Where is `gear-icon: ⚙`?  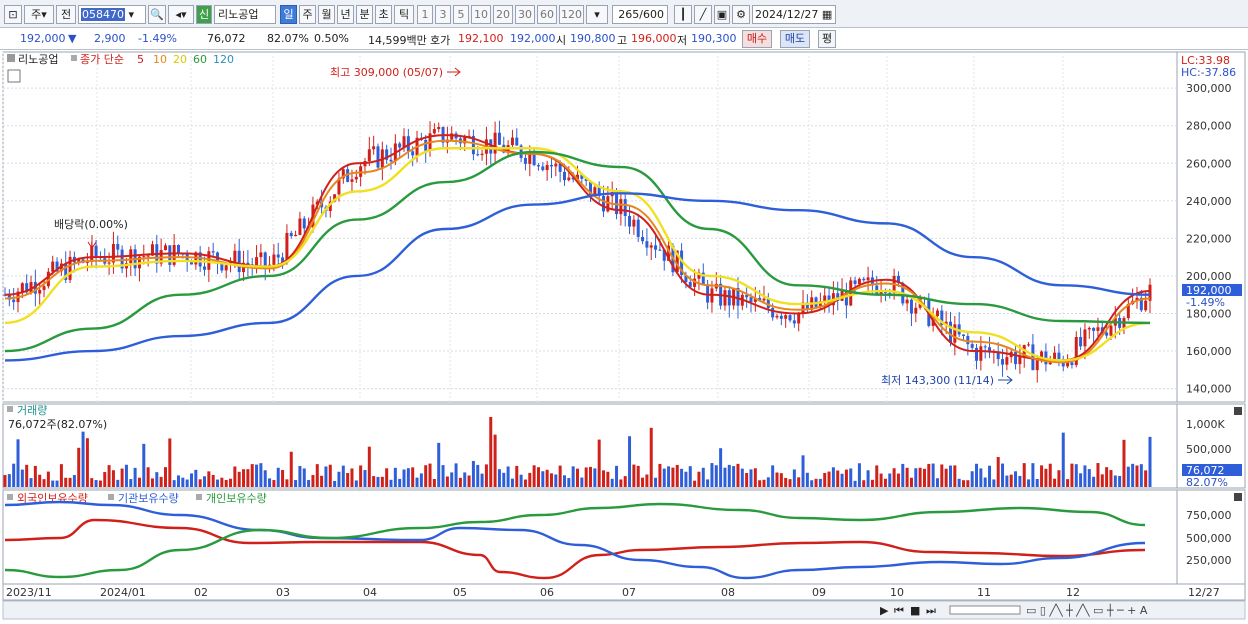 gear-icon: ⚙ is located at coordinates (741, 14).